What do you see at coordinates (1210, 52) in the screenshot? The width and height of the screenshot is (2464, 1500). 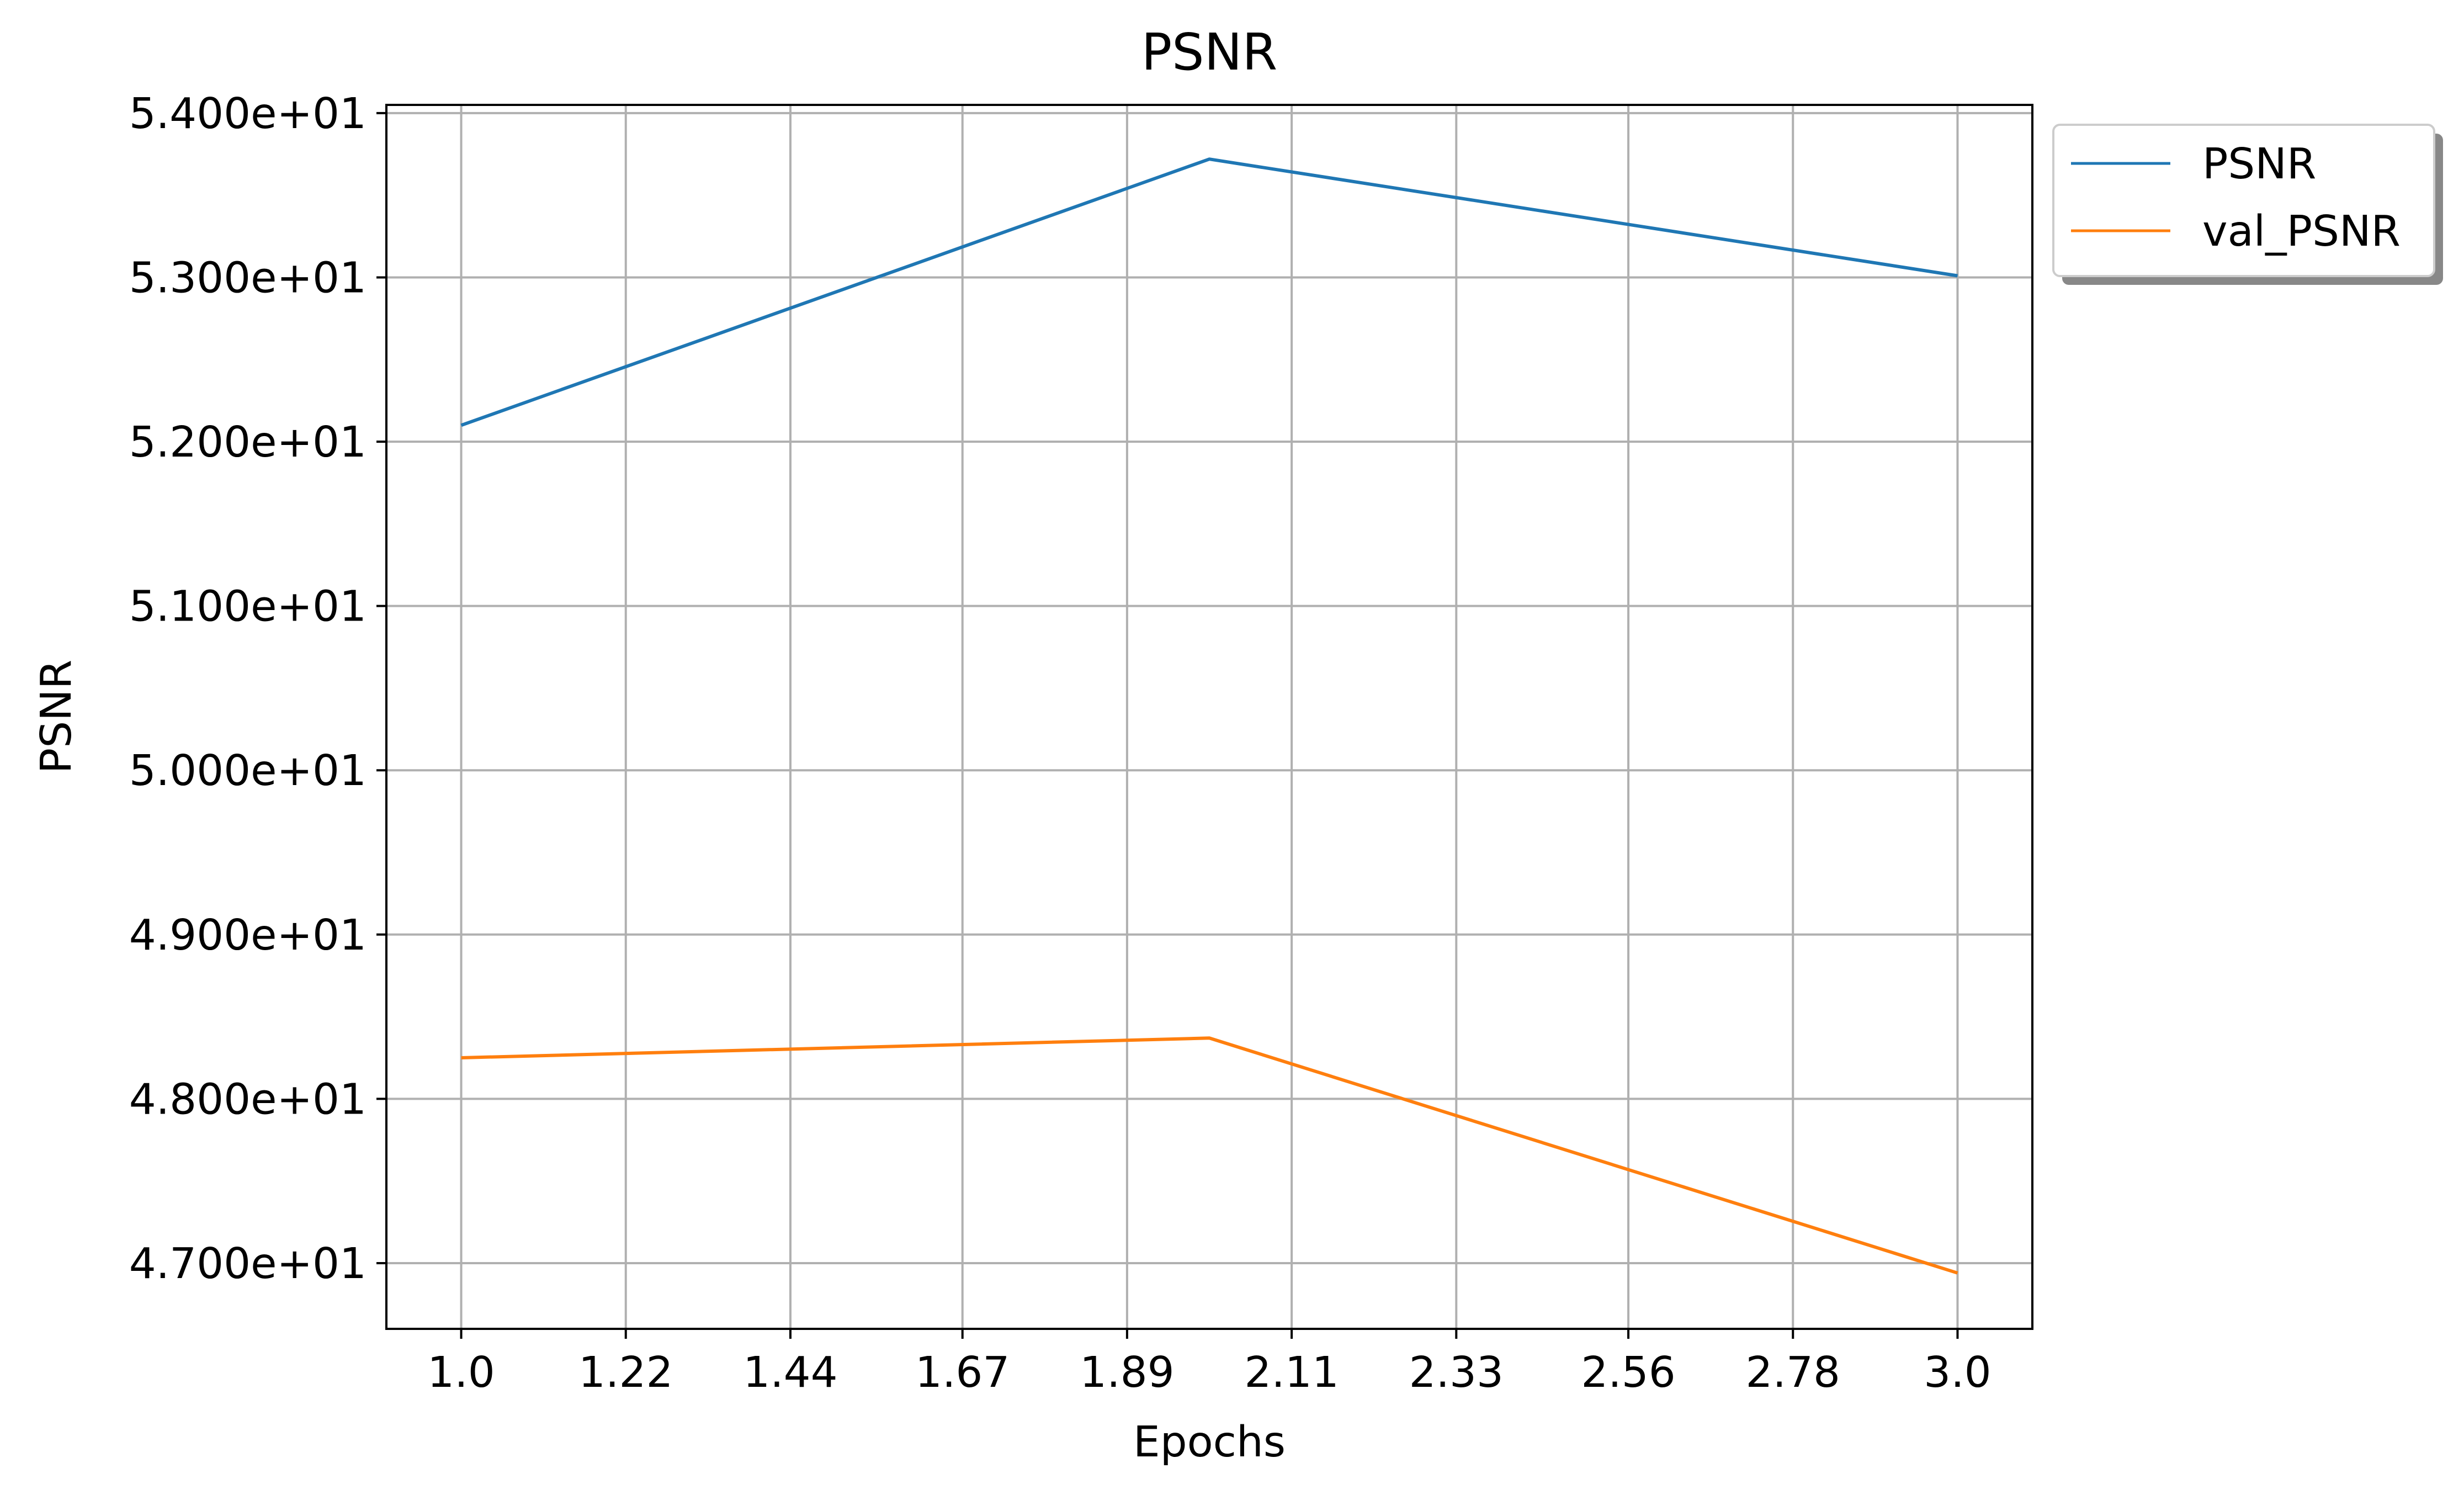 I see `chart-title: PSNR` at bounding box center [1210, 52].